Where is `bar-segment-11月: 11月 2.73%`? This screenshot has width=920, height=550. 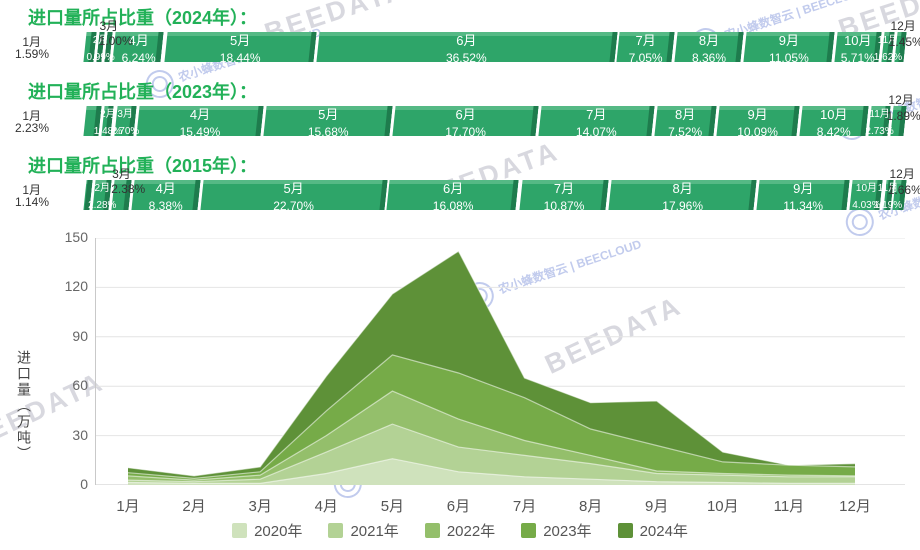 bar-segment-11月: 11月 2.73% is located at coordinates (879, 121).